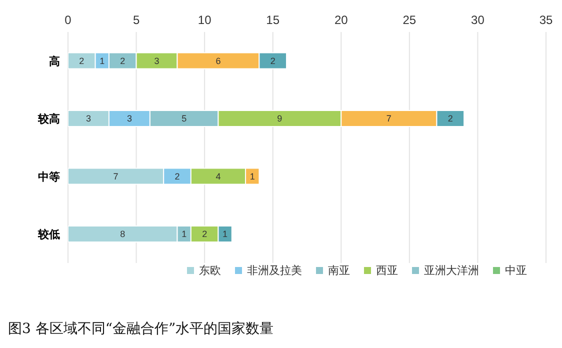 This screenshot has width=562, height=348. Describe the element at coordinates (274, 271) in the screenshot. I see `legend-label: 非洲及拉美` at that location.